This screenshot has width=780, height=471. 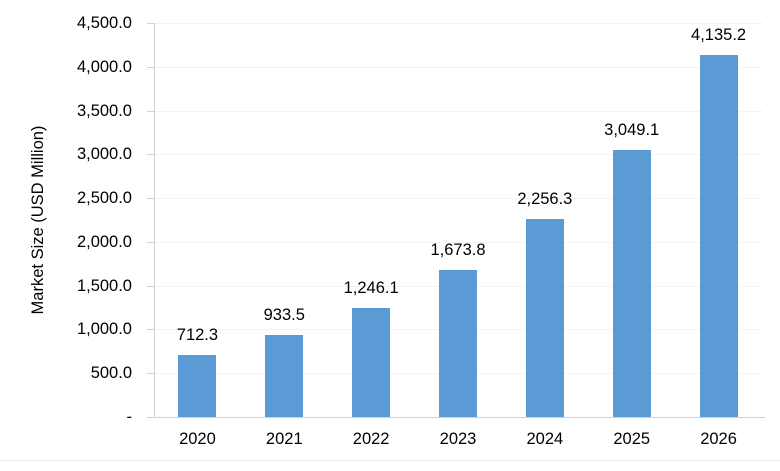 What do you see at coordinates (545, 199) in the screenshot?
I see `bar-value-label: 2,256.3` at bounding box center [545, 199].